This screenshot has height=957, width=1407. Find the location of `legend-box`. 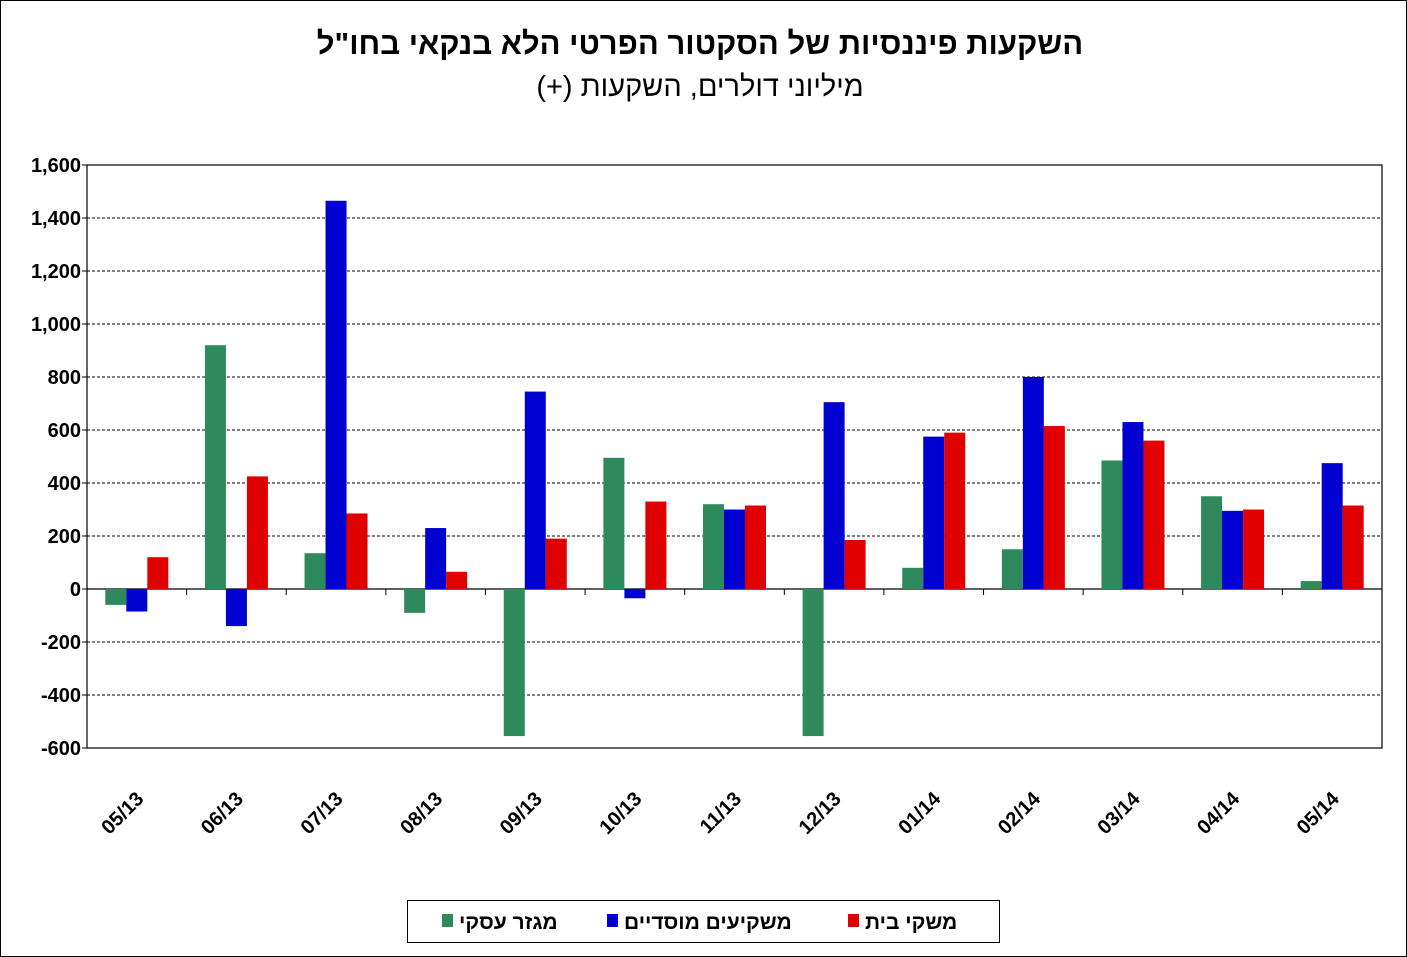

legend-box is located at coordinates (703, 921).